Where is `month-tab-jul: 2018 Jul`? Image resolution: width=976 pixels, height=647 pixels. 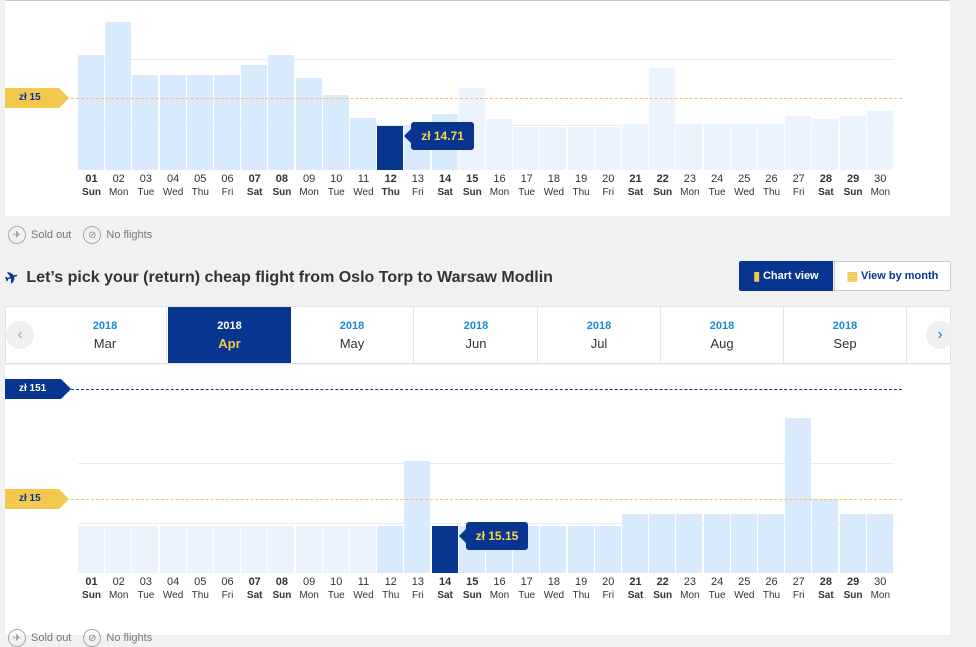
month-tab-jul: 2018 Jul is located at coordinates (599, 335).